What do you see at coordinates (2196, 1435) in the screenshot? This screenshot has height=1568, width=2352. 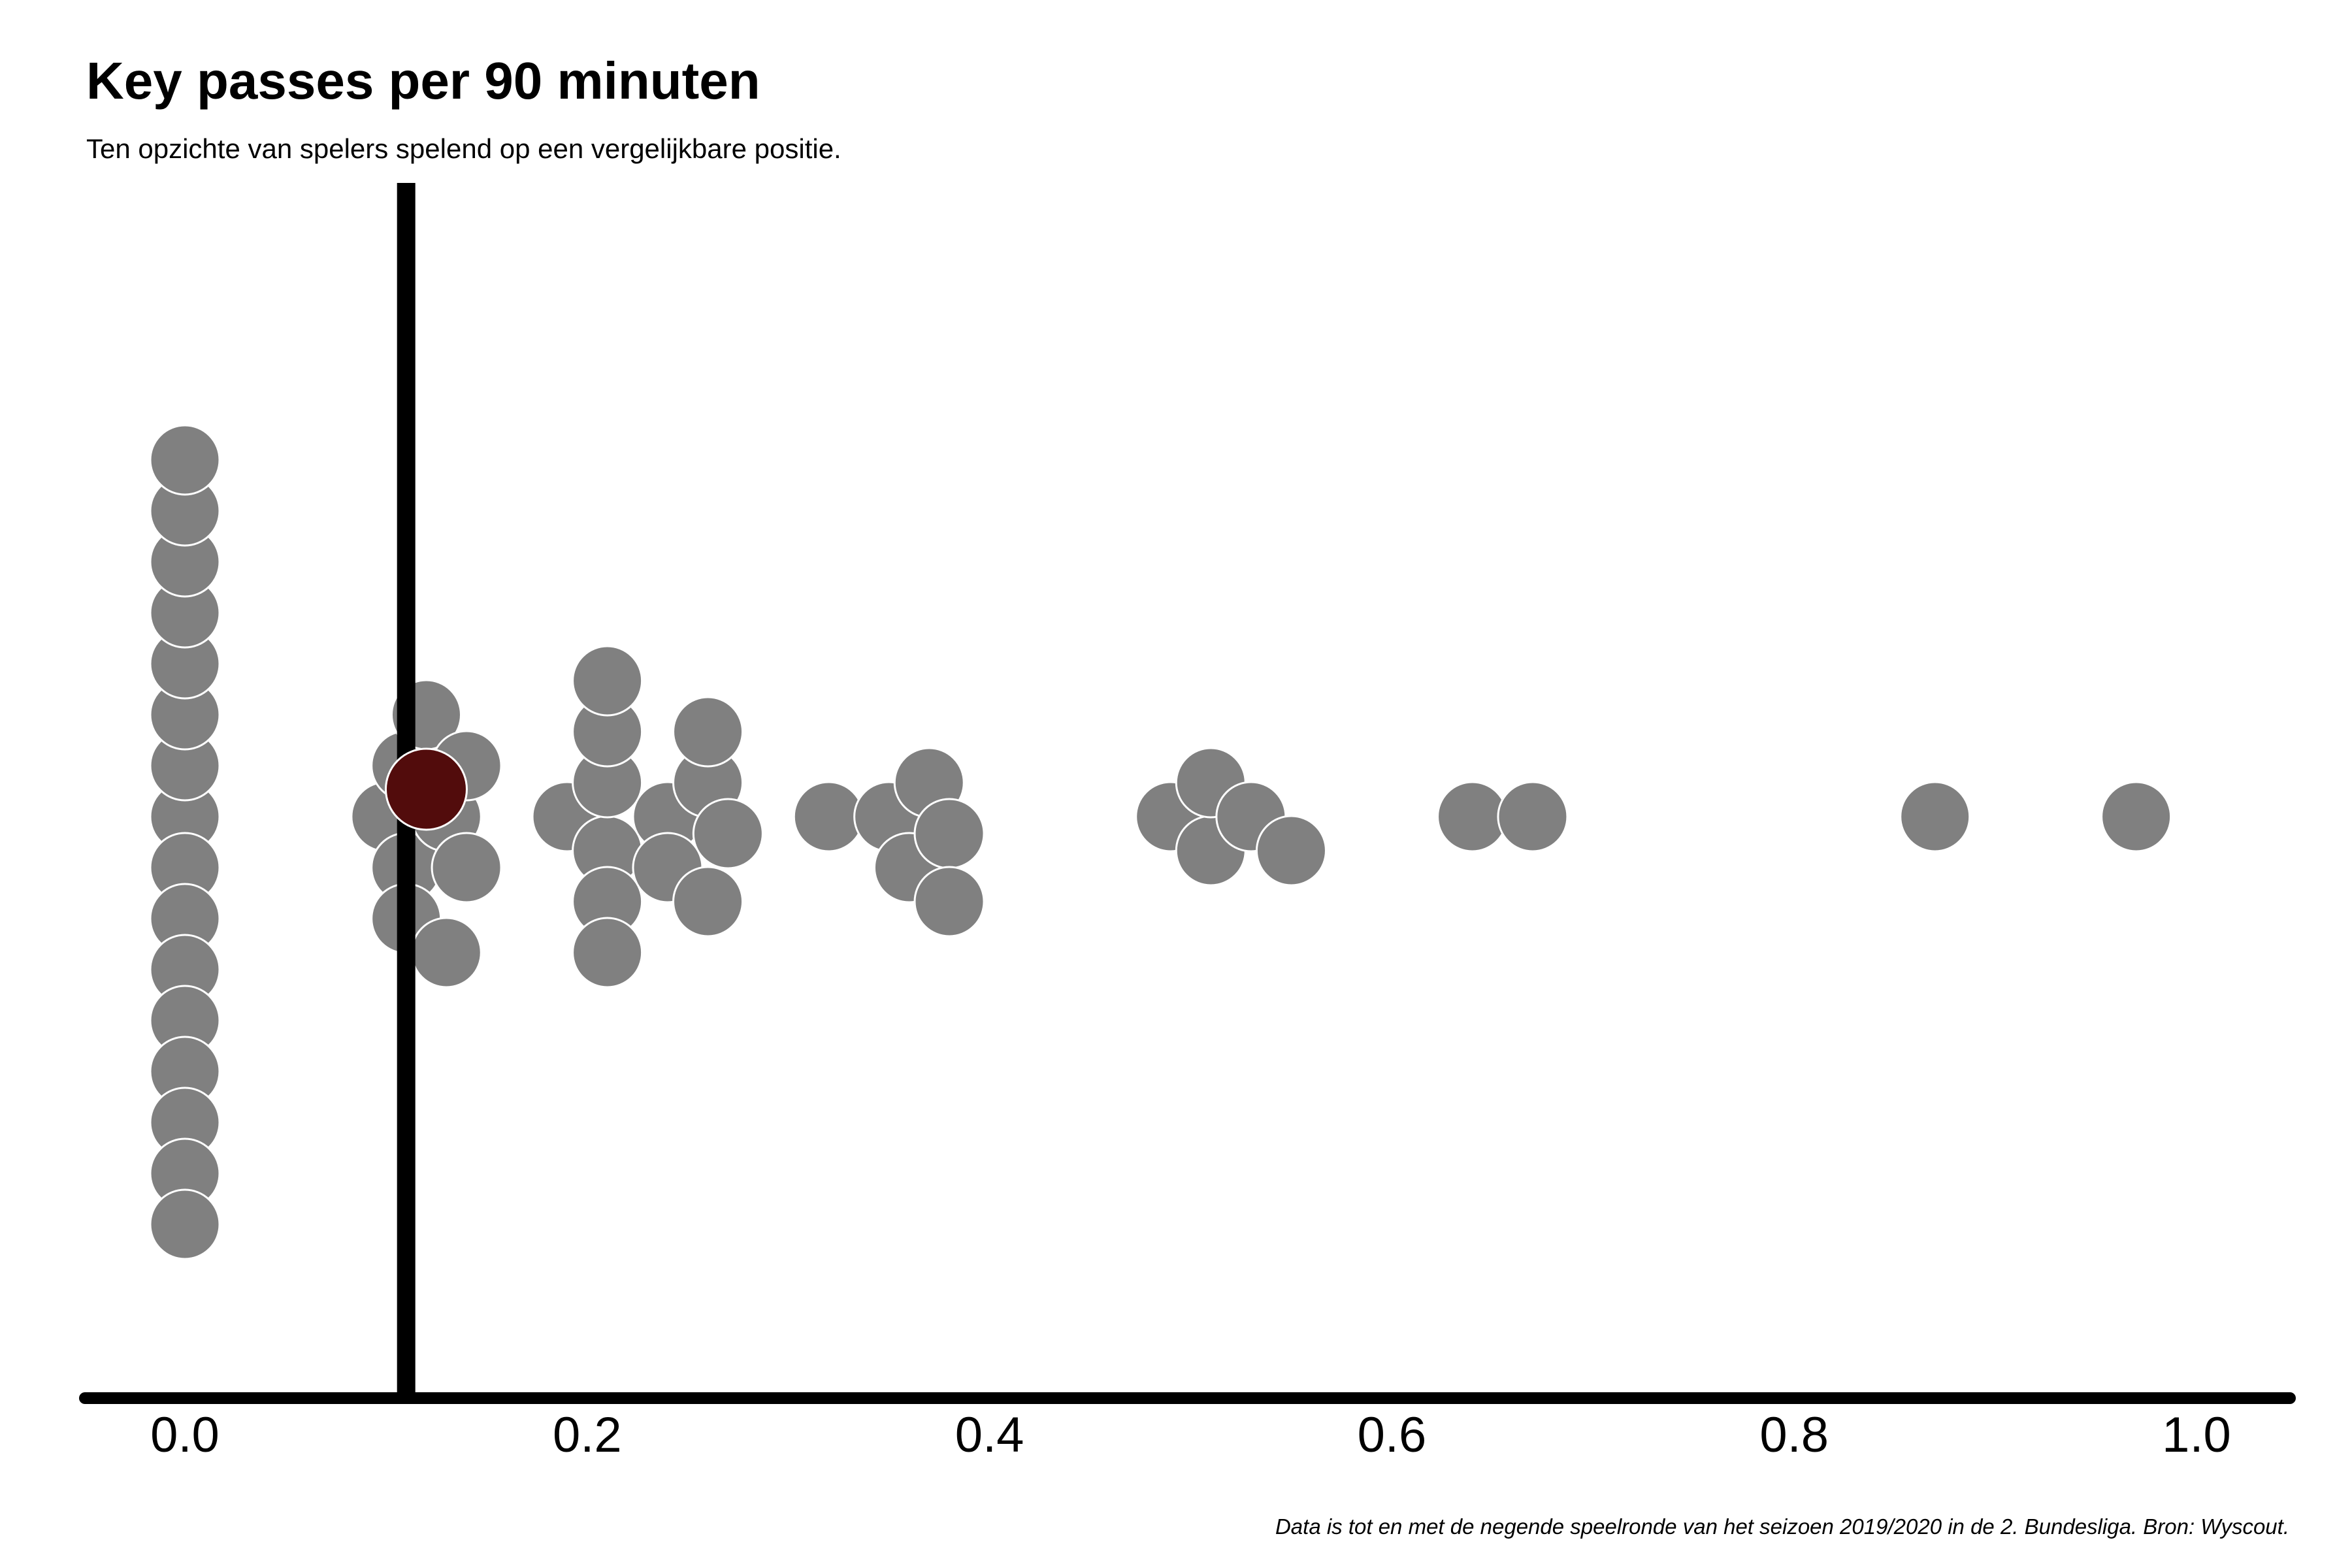 I see `x-tick-label-5: 1.0` at bounding box center [2196, 1435].